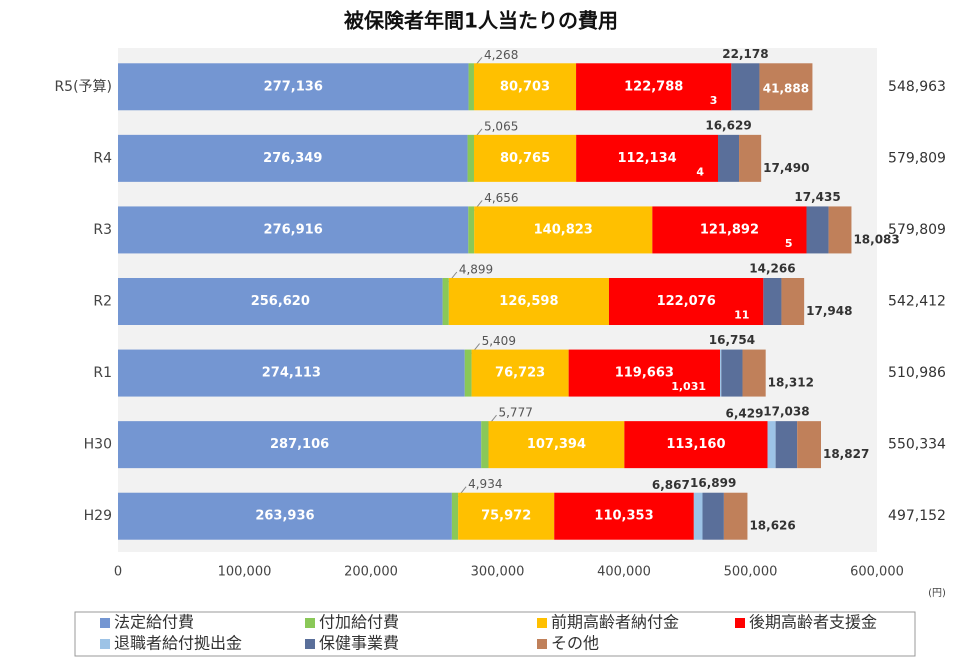  I want to click on value-label: 276,349, so click(292, 158).